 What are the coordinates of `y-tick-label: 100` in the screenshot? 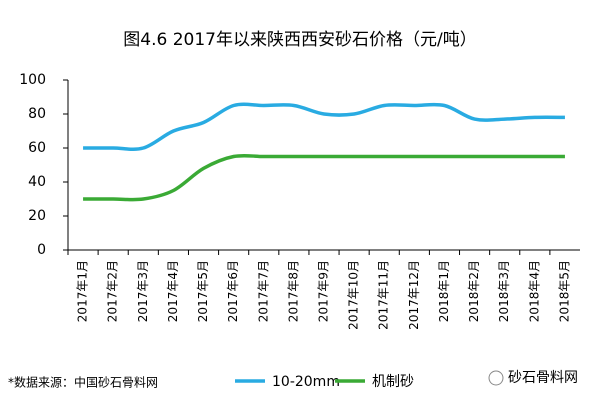 It's located at (32, 80).